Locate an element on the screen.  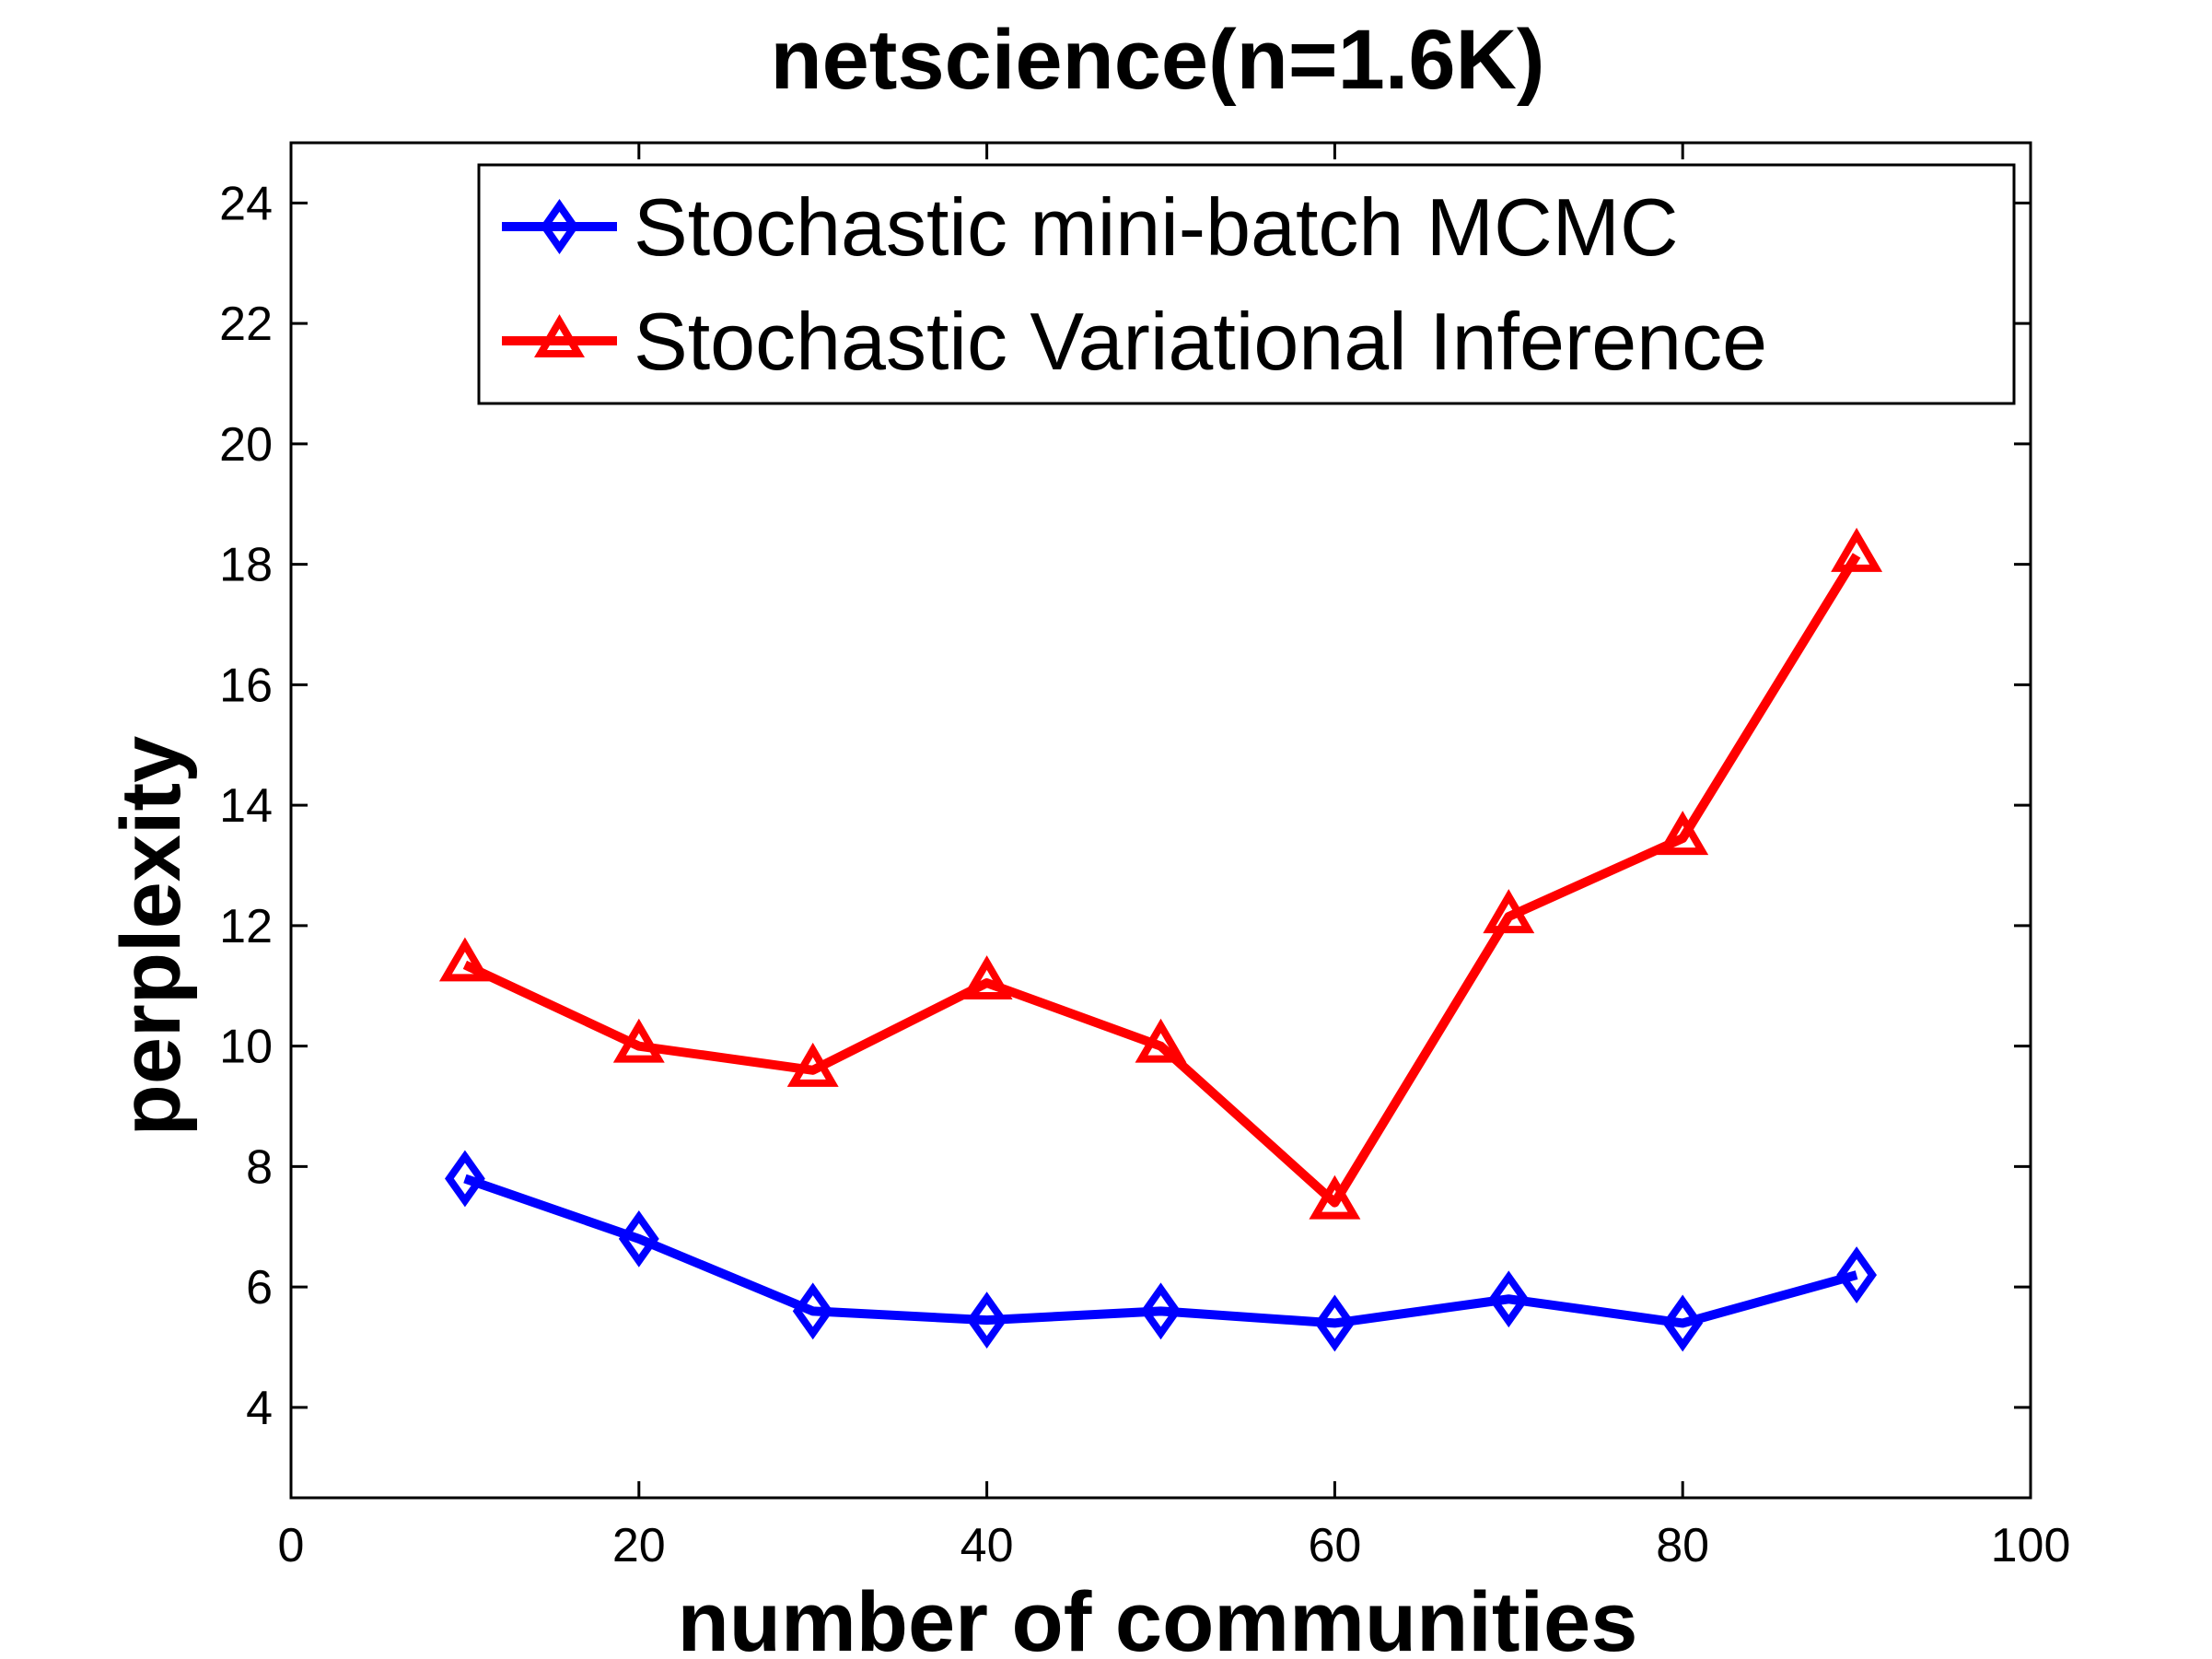
legend-label-svi: Stochastic Variational Inference is located at coordinates (1200, 341).